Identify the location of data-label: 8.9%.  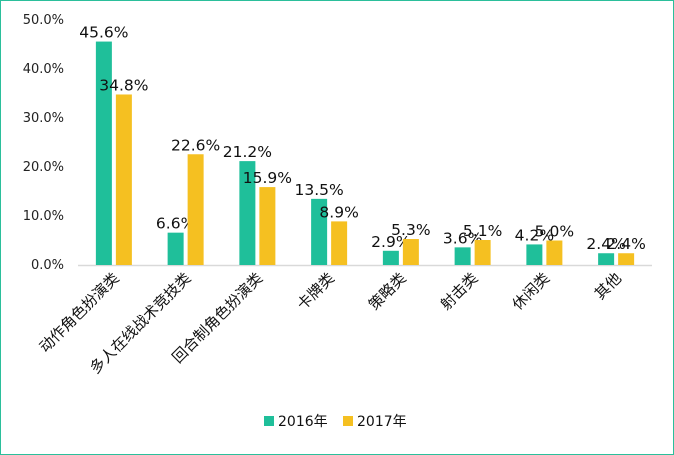
(338, 212).